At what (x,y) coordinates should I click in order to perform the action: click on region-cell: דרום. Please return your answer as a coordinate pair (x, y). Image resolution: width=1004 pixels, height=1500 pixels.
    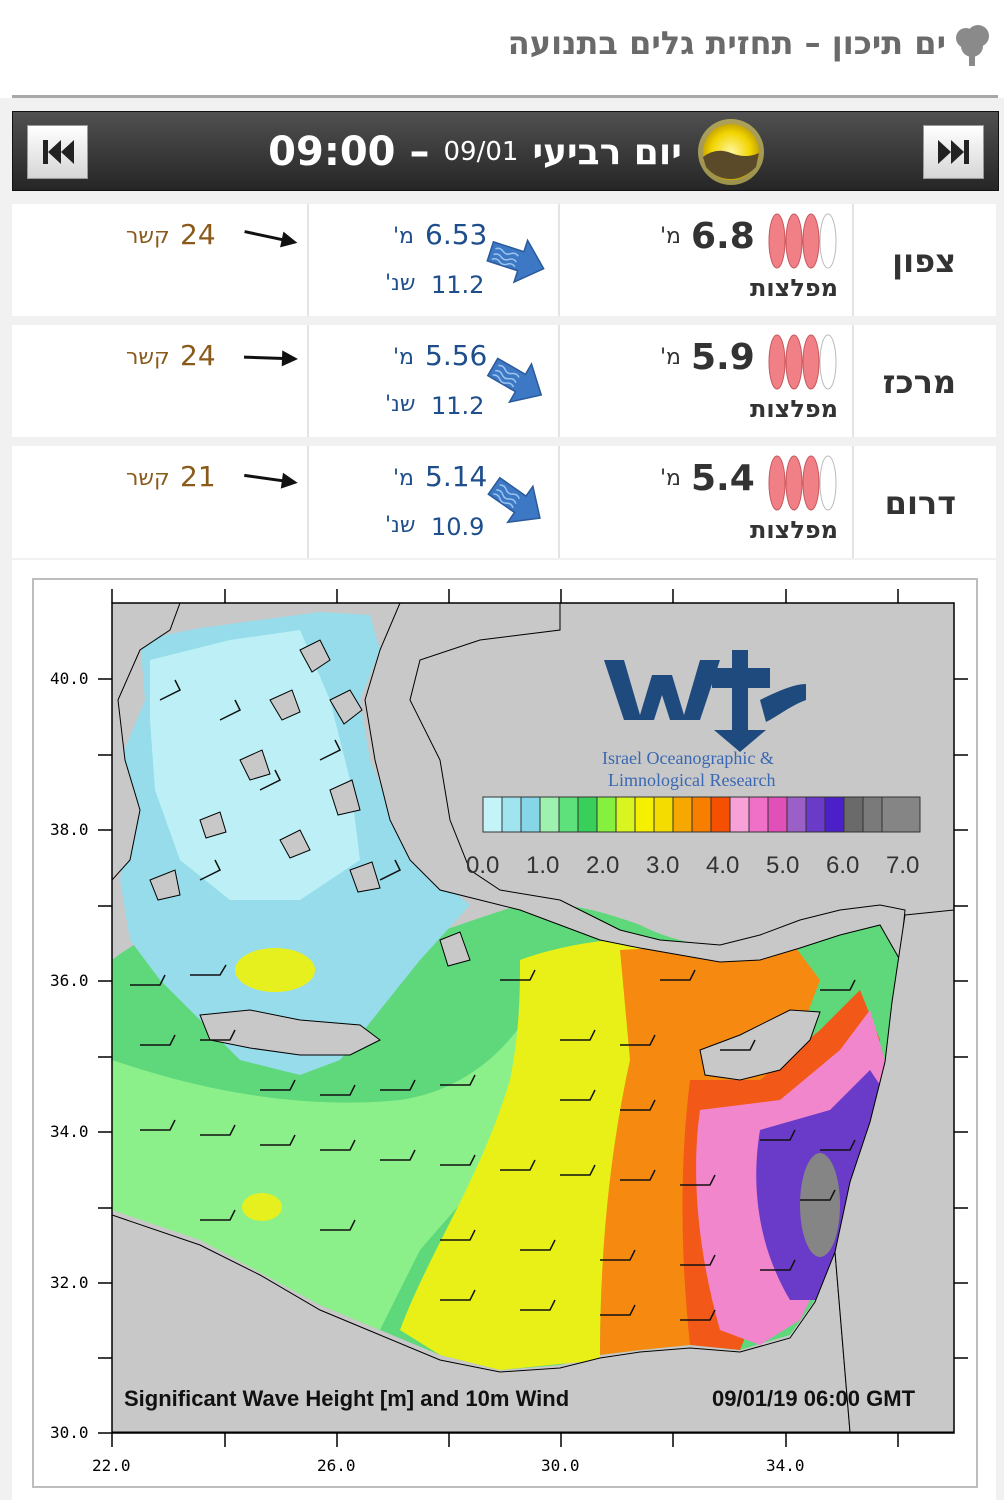
    Looking at the image, I should click on (925, 502).